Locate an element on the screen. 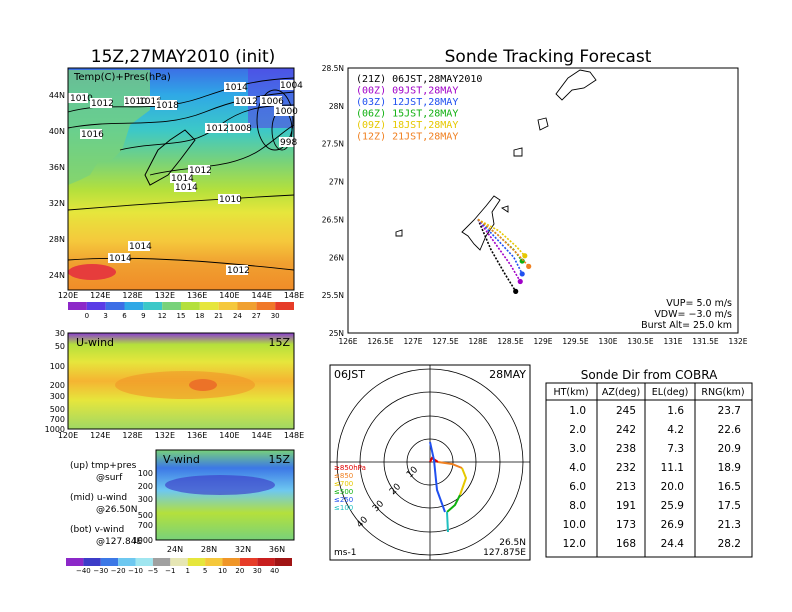 This screenshot has width=792, height=612. table-cell: 8.0 is located at coordinates (577, 506).